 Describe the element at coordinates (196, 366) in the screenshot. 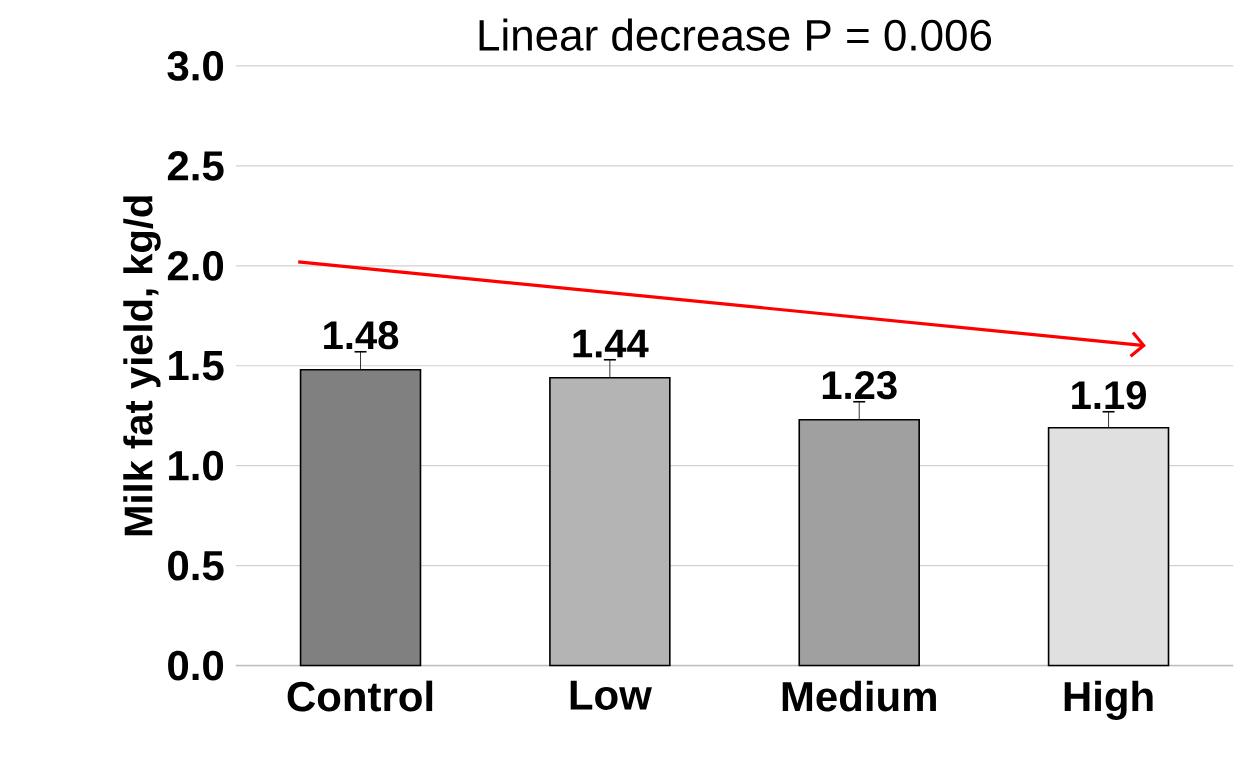

I see `y-tick-label: 1.5` at that location.